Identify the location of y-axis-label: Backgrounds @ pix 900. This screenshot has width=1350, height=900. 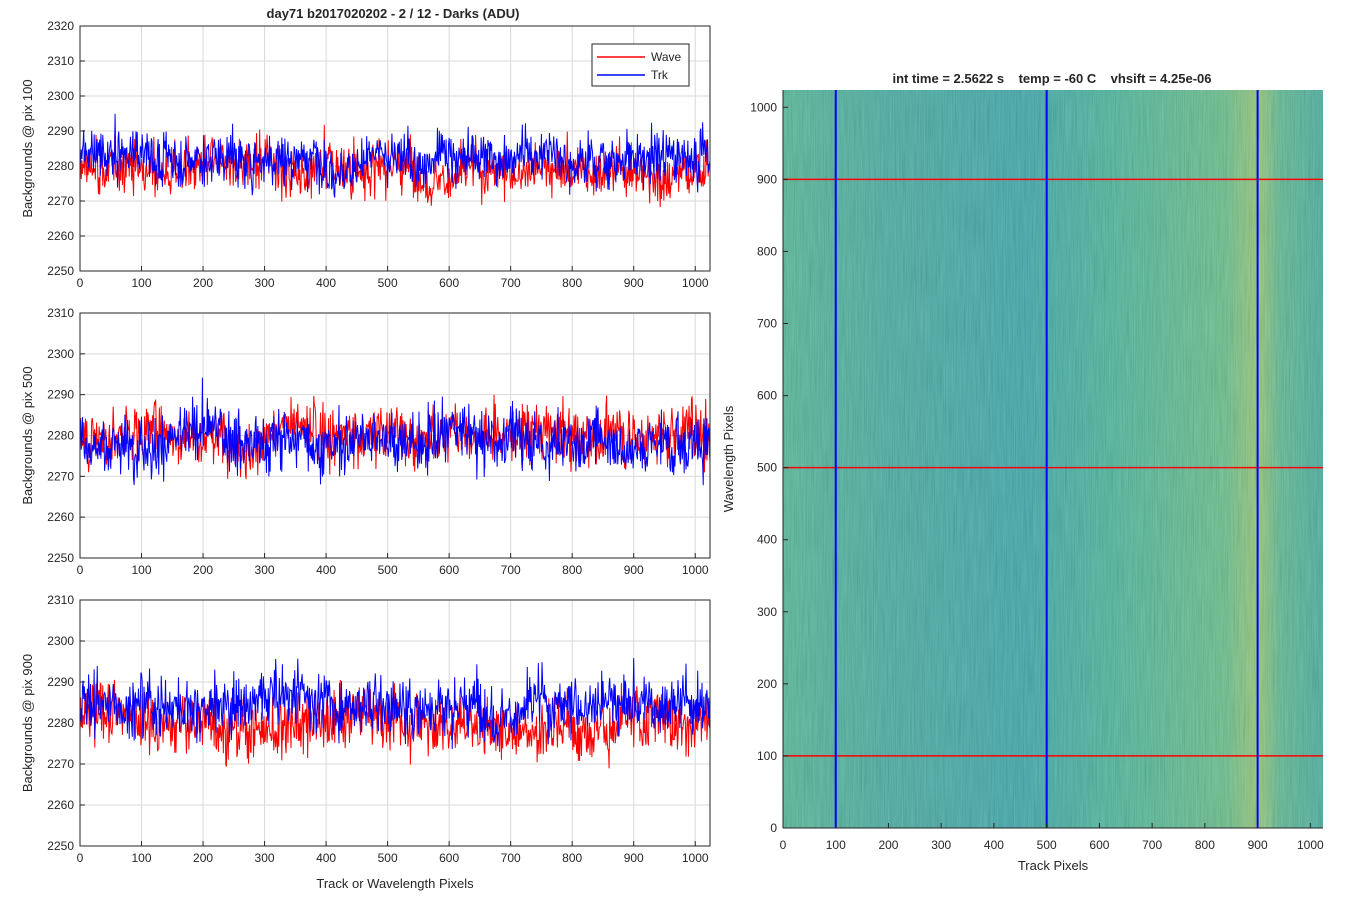
(27, 723).